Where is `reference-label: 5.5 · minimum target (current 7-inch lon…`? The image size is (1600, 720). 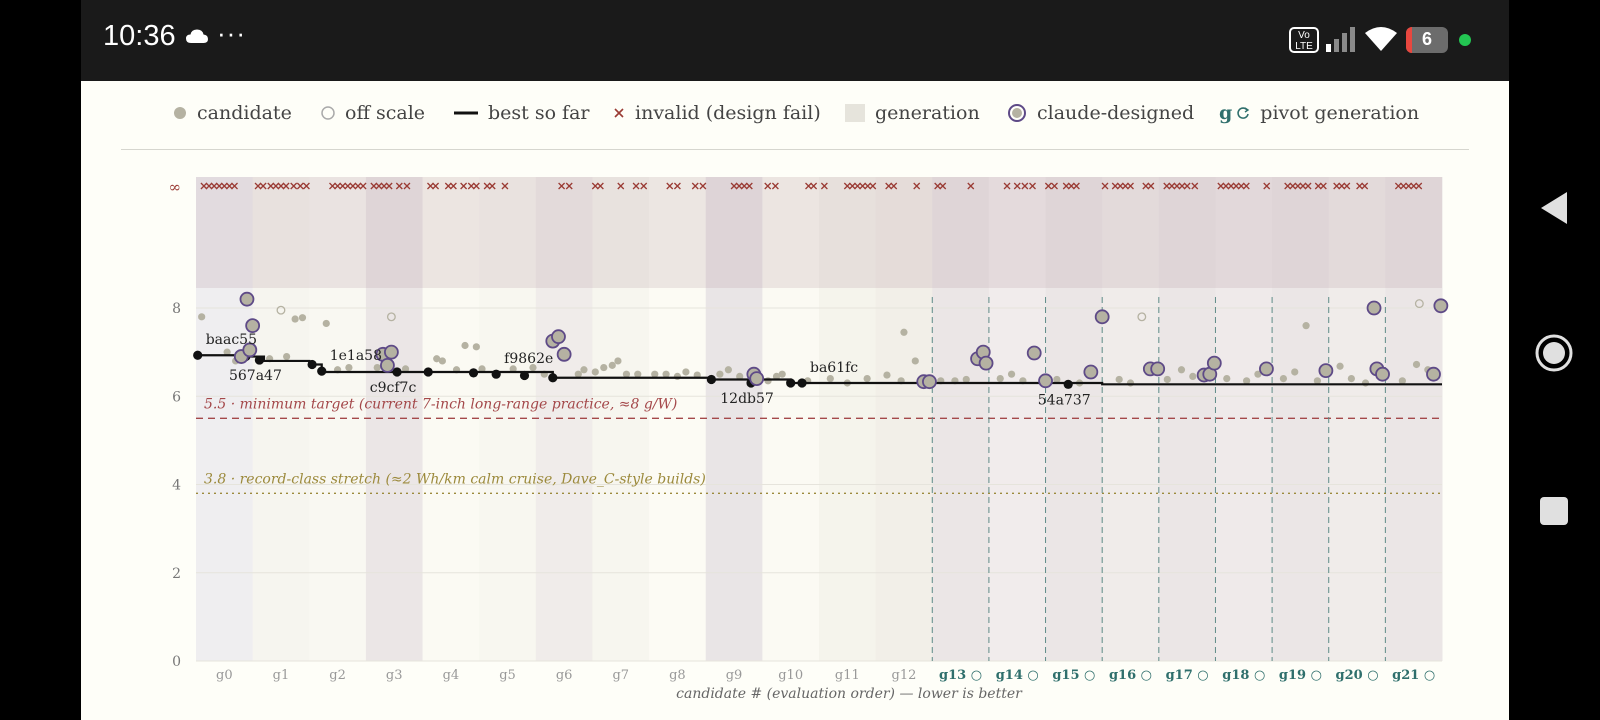 reference-label: 5.5 · minimum target (current 7-inch lon… is located at coordinates (440, 404).